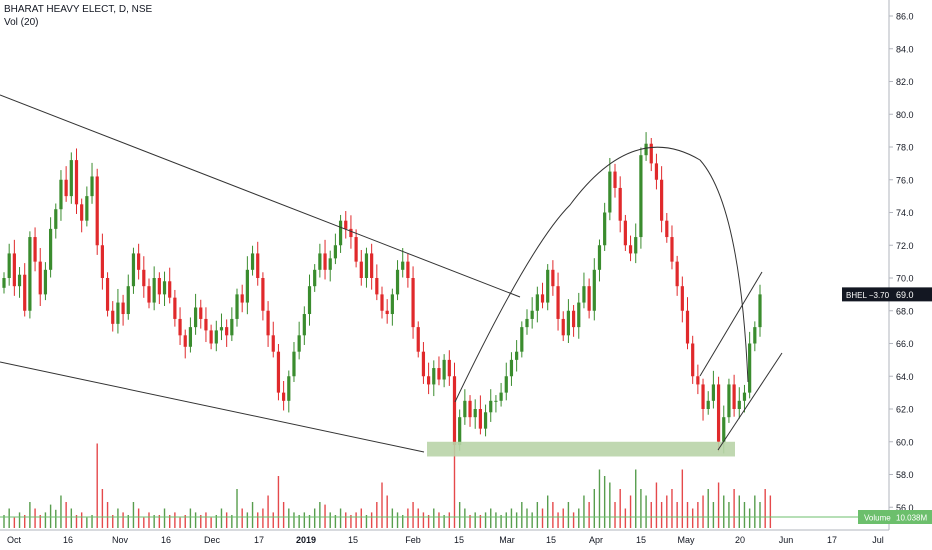 The image size is (932, 550). I want to click on x-tick-label: Dec, so click(212, 540).